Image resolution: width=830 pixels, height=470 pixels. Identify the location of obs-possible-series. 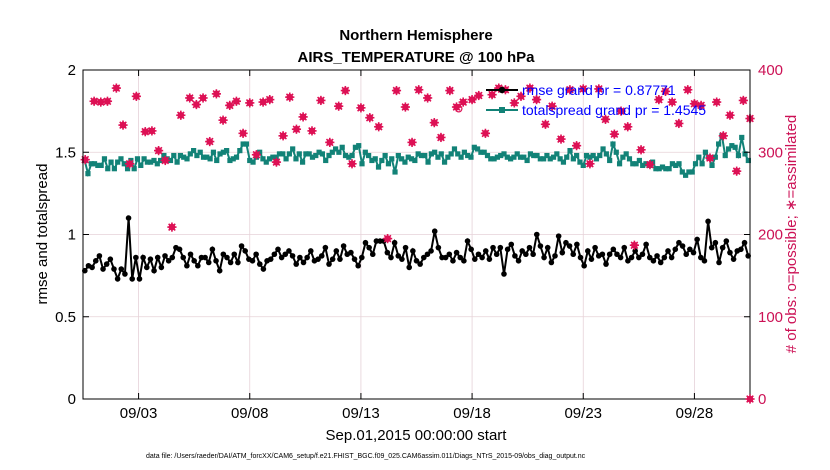
(458, 108).